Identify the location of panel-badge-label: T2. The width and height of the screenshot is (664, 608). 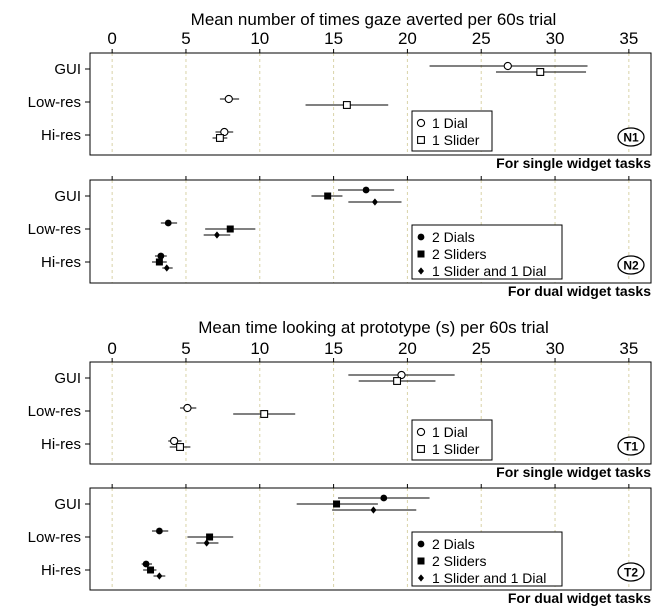
(631, 573).